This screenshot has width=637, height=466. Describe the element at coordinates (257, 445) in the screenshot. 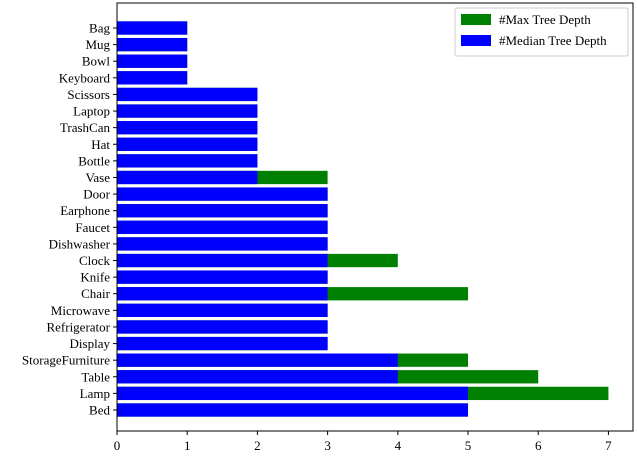

I see `x-tick-label: 2` at that location.